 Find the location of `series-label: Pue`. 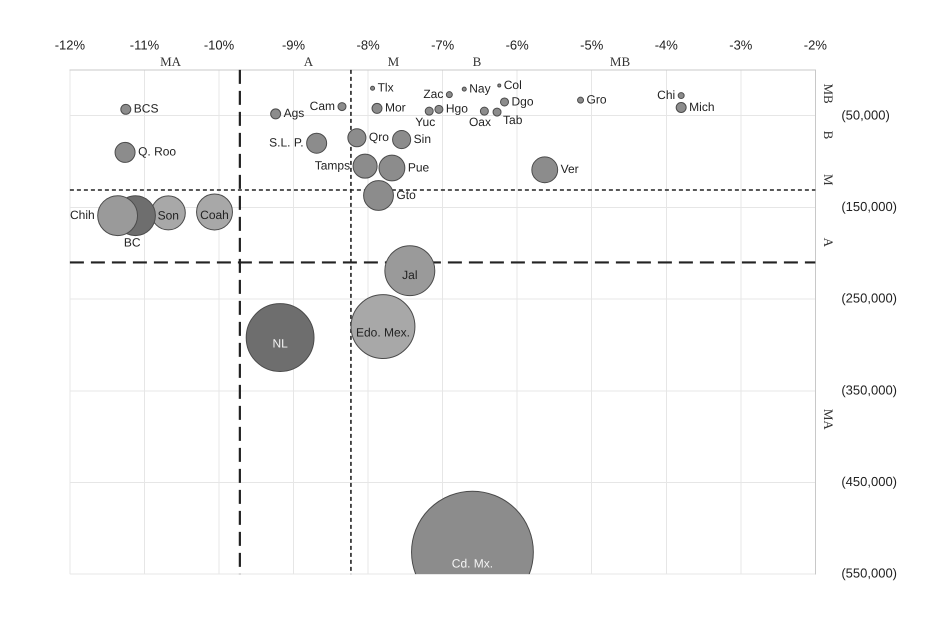

series-label: Pue is located at coordinates (419, 167).